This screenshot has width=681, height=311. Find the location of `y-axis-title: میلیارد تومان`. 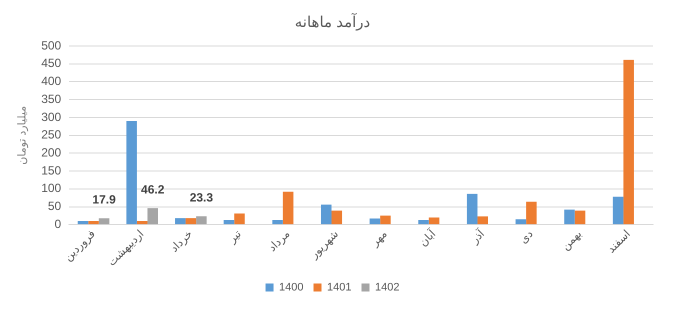

y-axis-title: میلیارد تومان is located at coordinates (22, 135).